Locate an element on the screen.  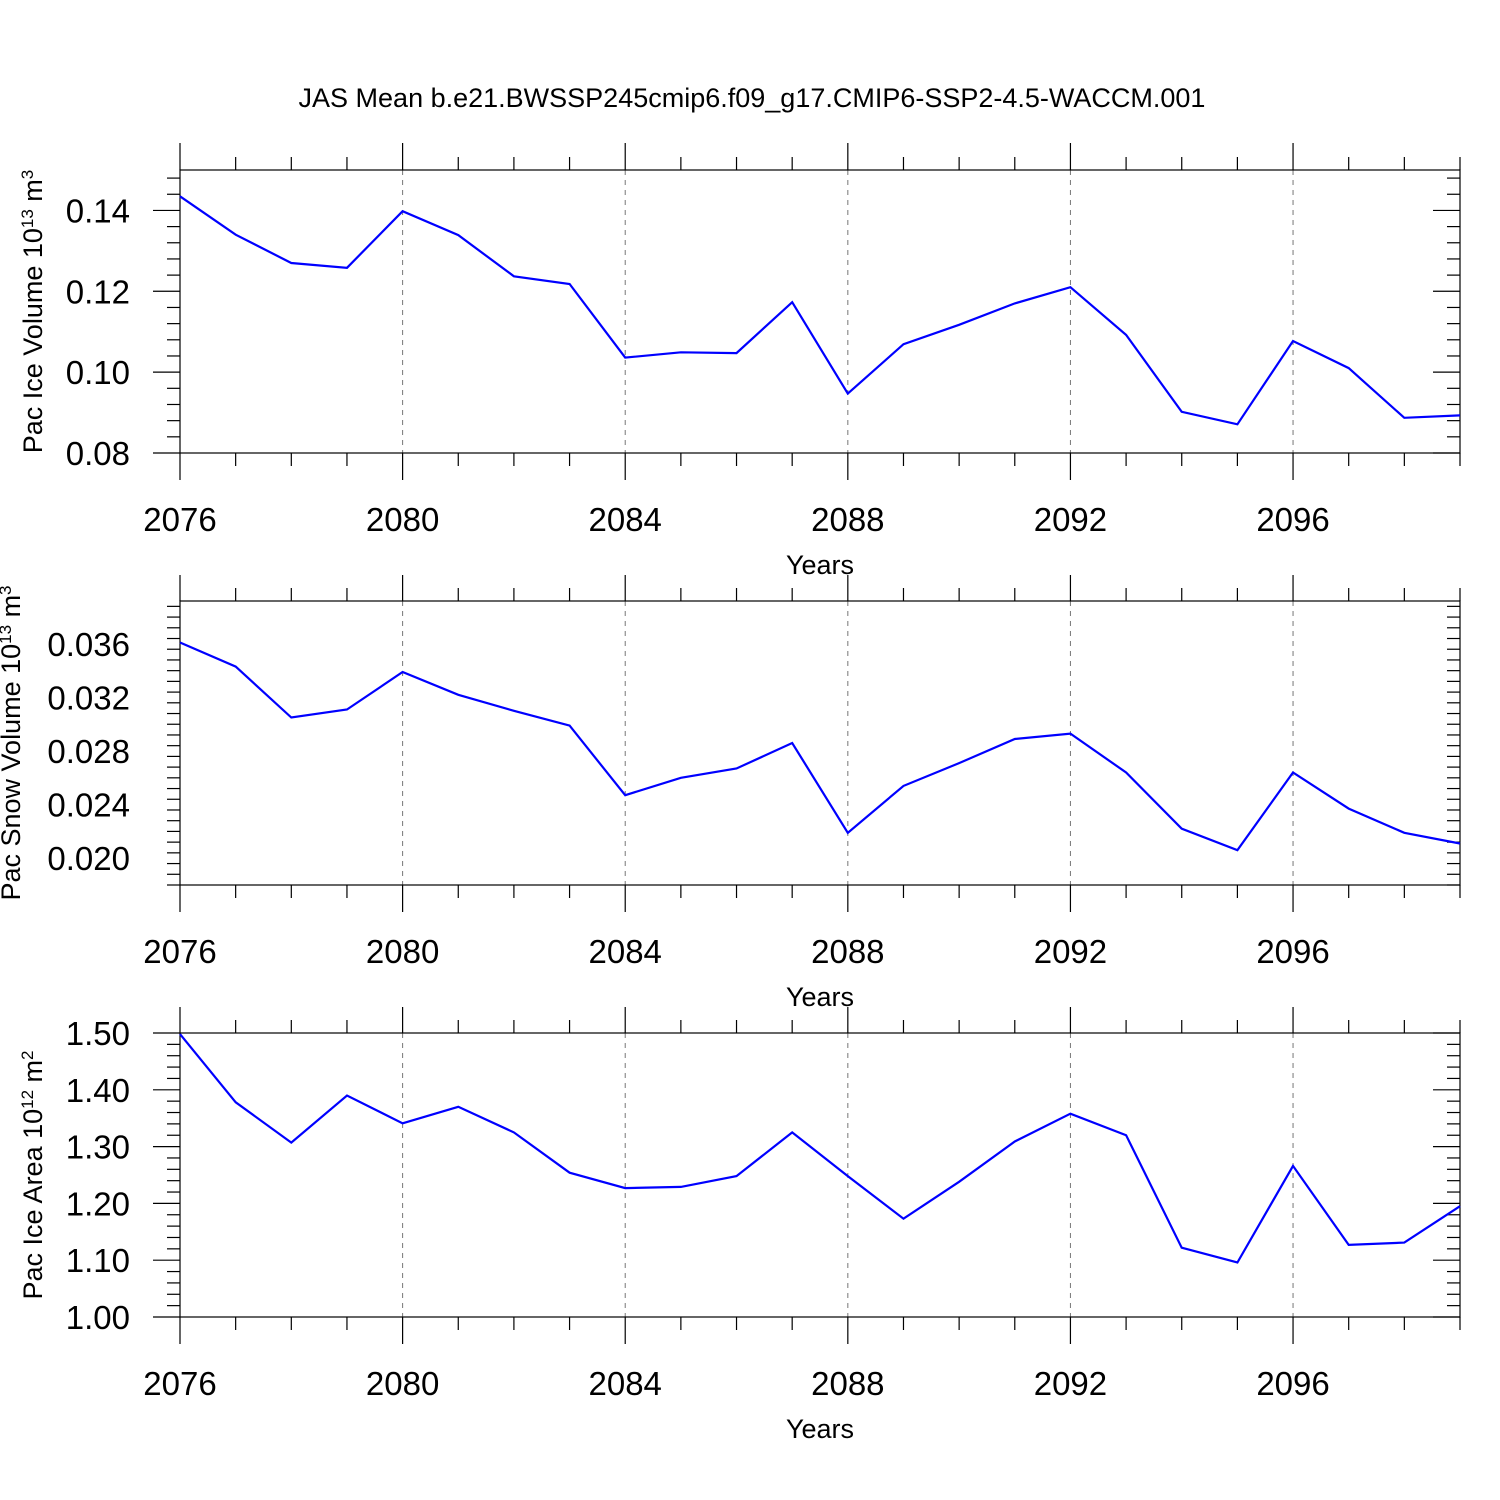
y-tick-label: 0.028 is located at coordinates (88, 751).